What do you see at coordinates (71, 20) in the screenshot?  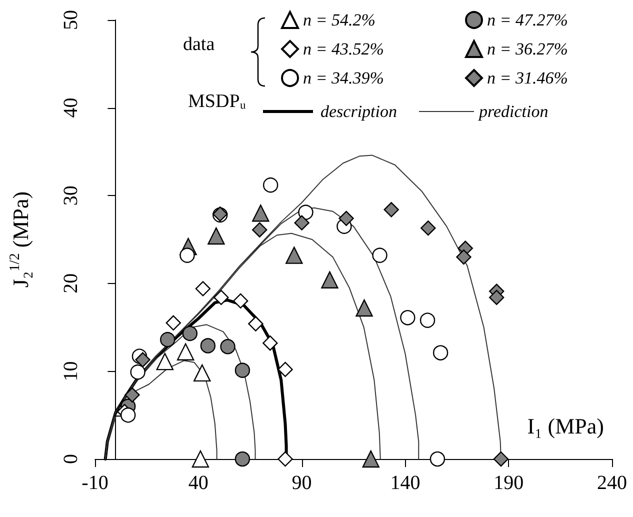 I see `y-tick-label: 50` at bounding box center [71, 20].